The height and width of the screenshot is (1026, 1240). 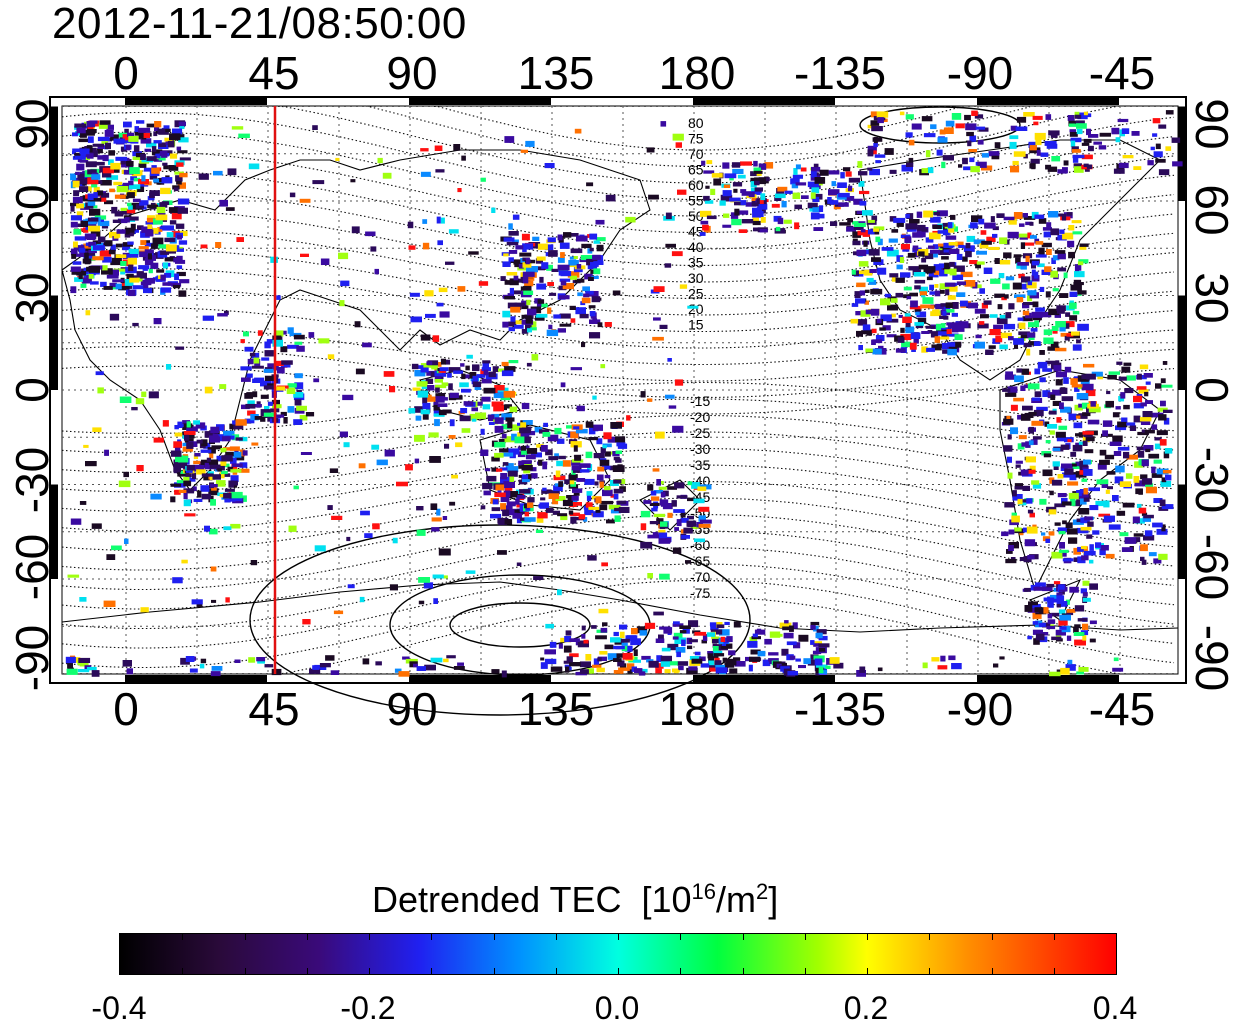 I want to click on colorbar-minor-tick, so click(x=494, y=971).